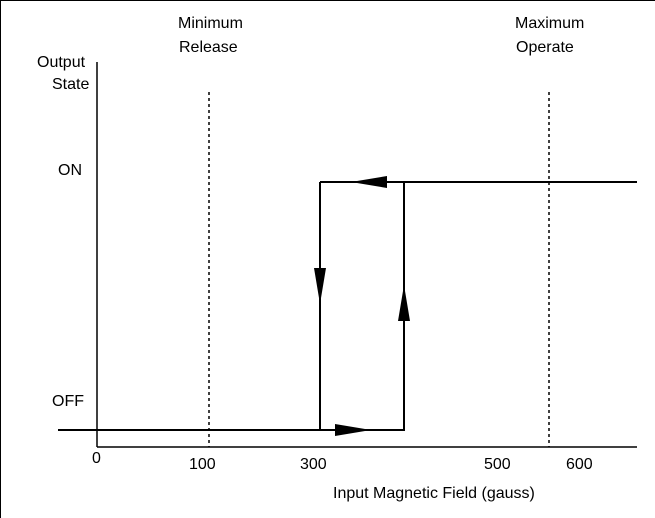 The width and height of the screenshot is (655, 518). Describe the element at coordinates (545, 47) in the screenshot. I see `maximum-operate-label-line2: Operate` at that location.